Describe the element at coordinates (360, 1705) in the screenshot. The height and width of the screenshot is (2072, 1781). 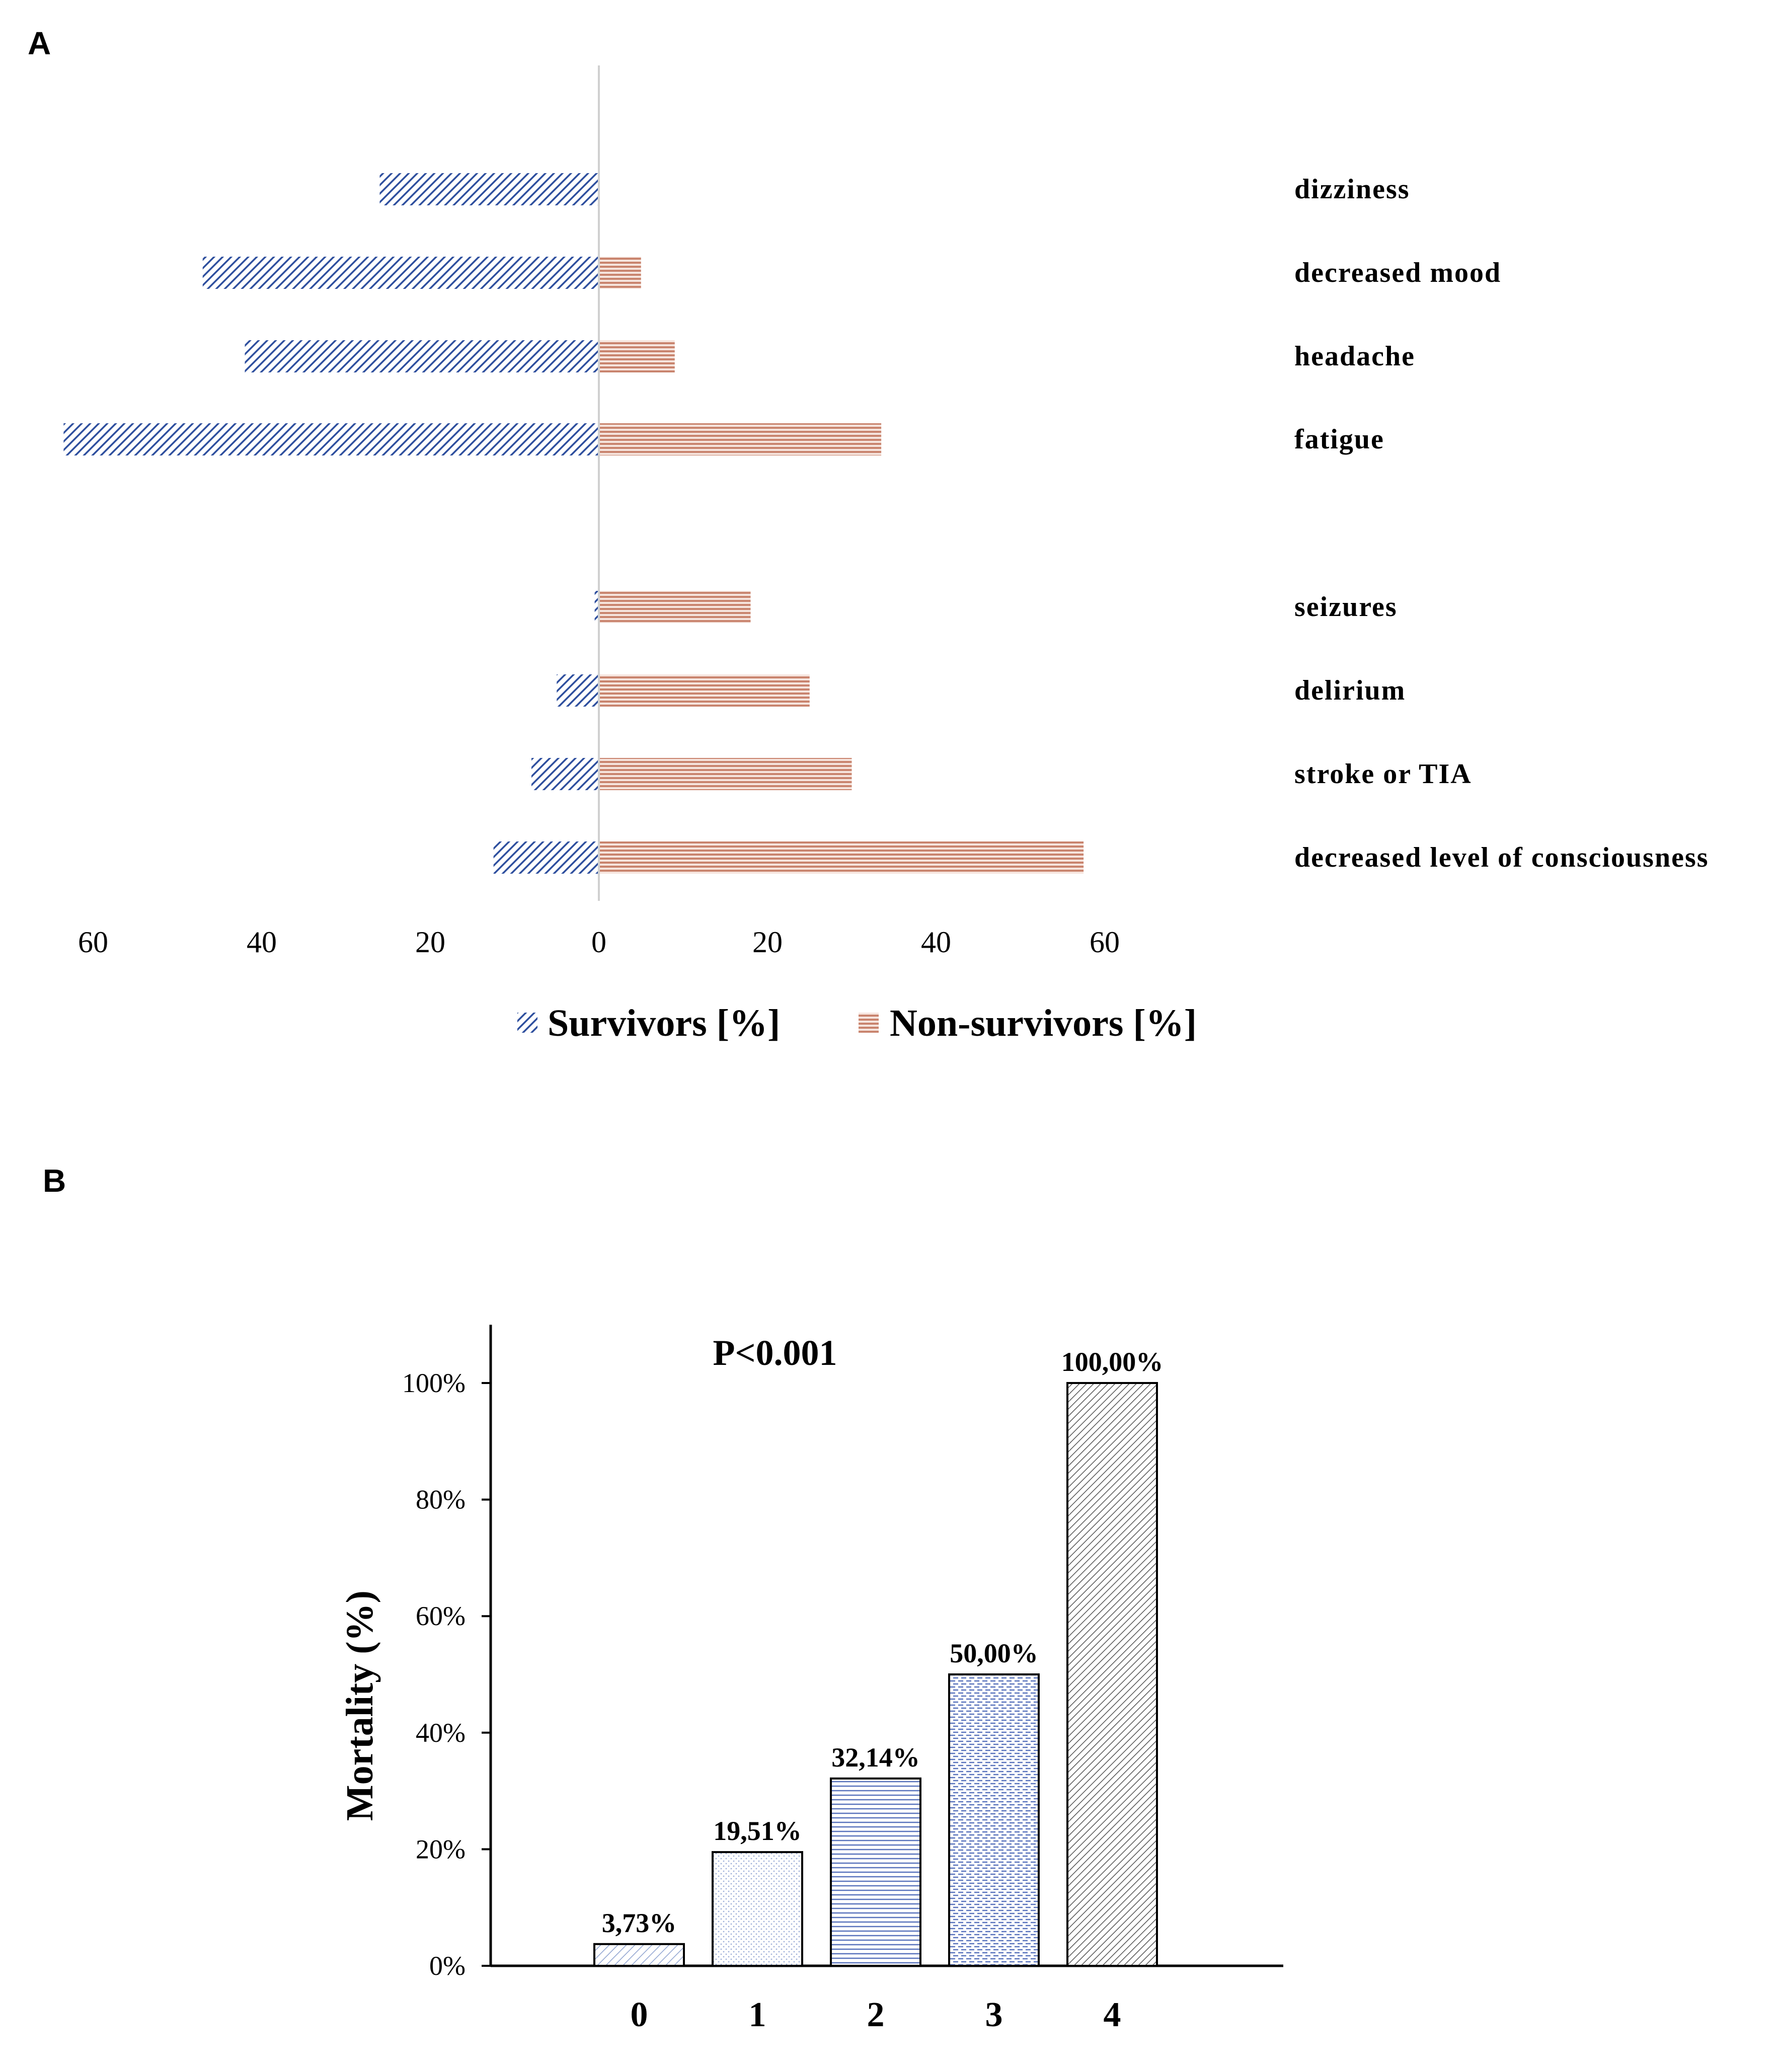
I see `y-axis-label: Mortality (%)` at that location.